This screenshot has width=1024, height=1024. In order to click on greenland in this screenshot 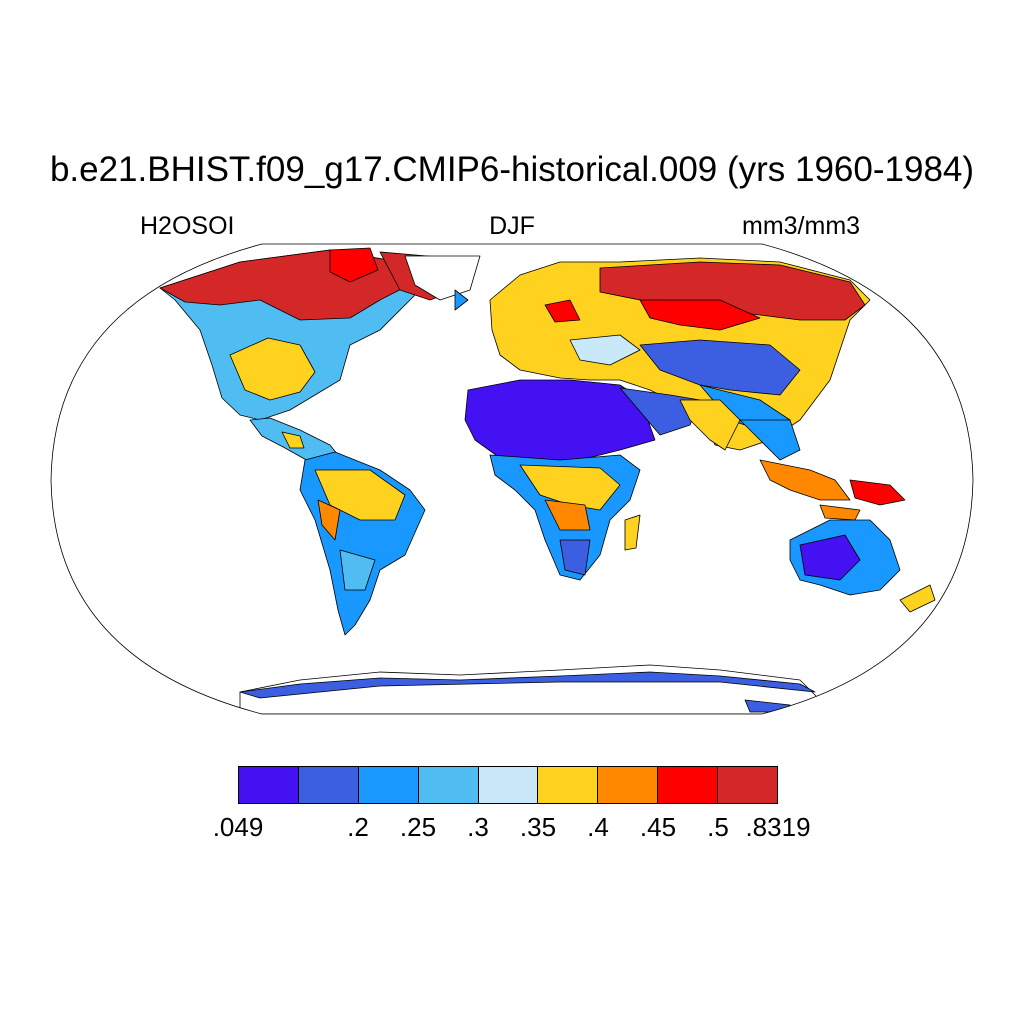, I will do `click(442, 283)`.